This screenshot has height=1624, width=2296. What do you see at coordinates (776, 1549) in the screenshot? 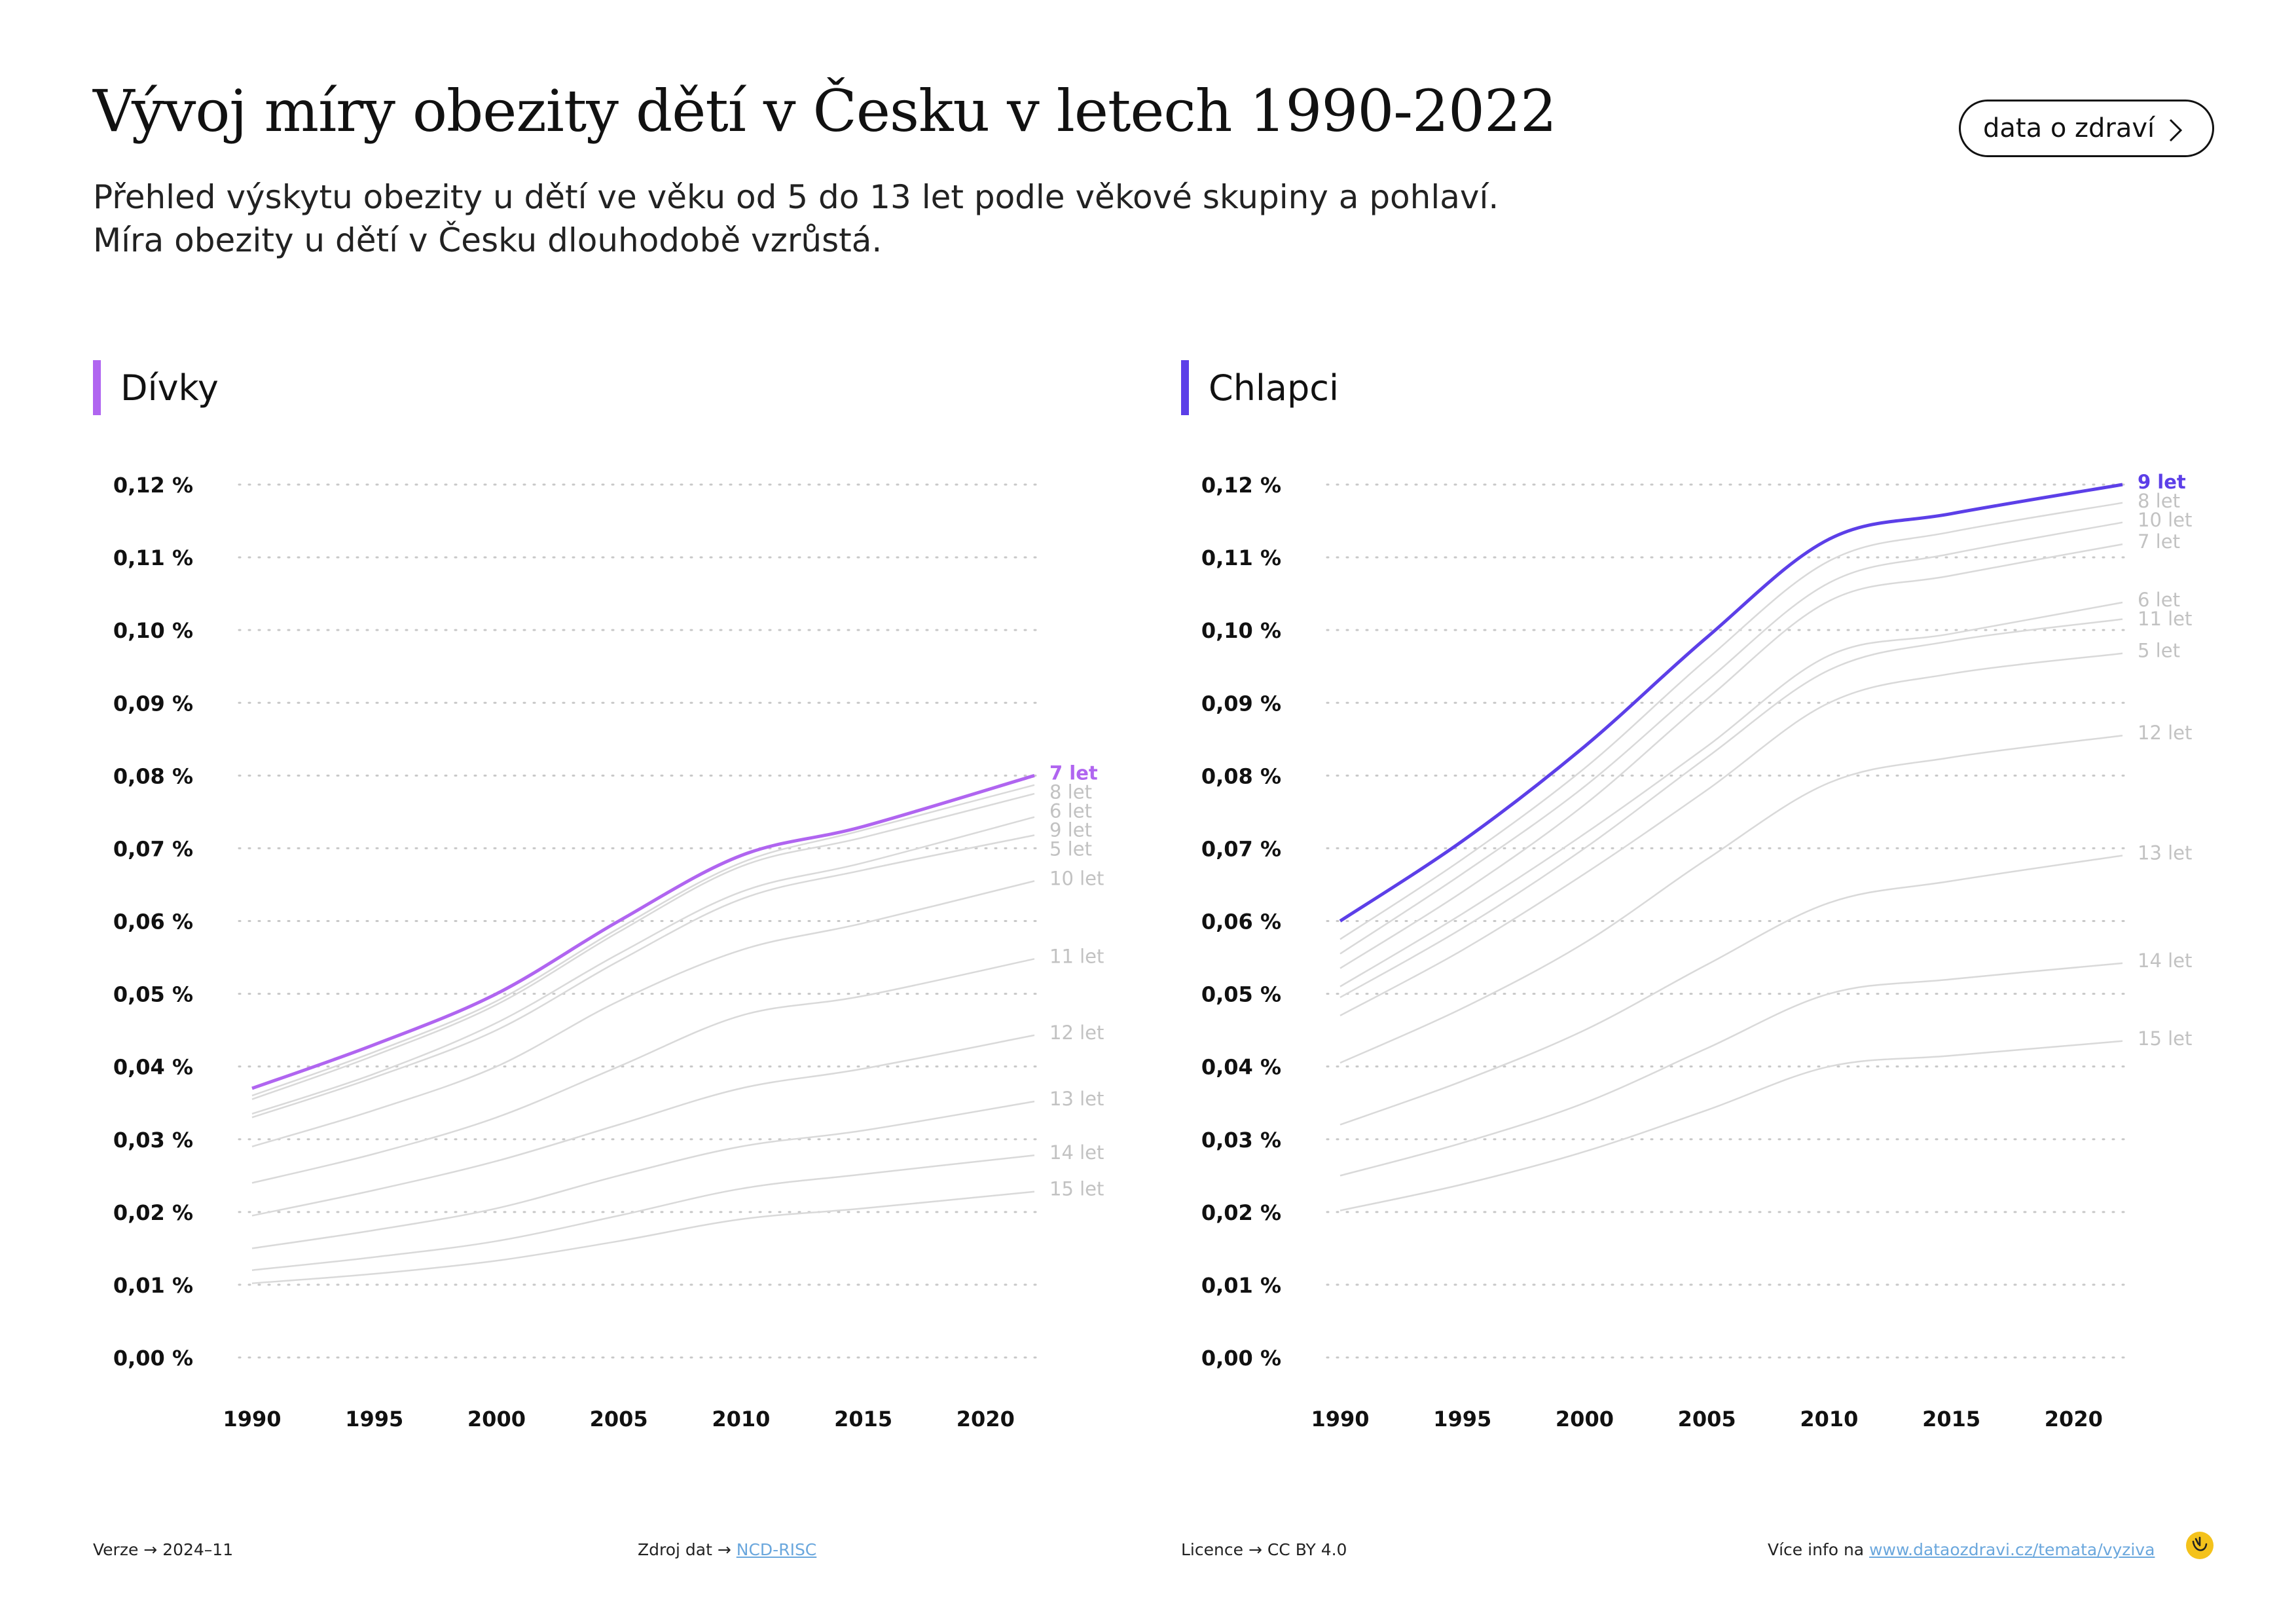
I see `footer-source-link: NCD-RISC` at bounding box center [776, 1549].